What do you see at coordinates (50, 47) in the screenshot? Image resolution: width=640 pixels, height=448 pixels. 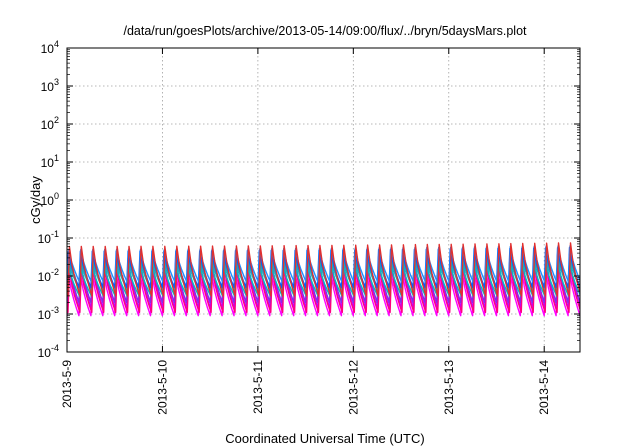 I see `y-tick-label: 10⁴` at bounding box center [50, 47].